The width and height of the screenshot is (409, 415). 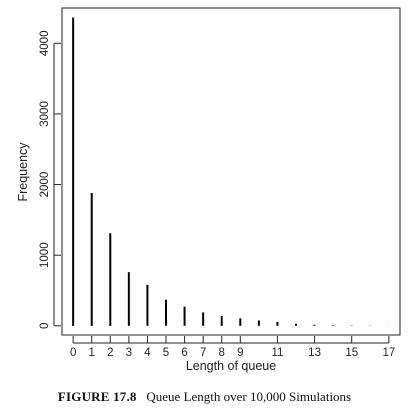 What do you see at coordinates (388, 353) in the screenshot?
I see `x-tick-label-17: 17` at bounding box center [388, 353].